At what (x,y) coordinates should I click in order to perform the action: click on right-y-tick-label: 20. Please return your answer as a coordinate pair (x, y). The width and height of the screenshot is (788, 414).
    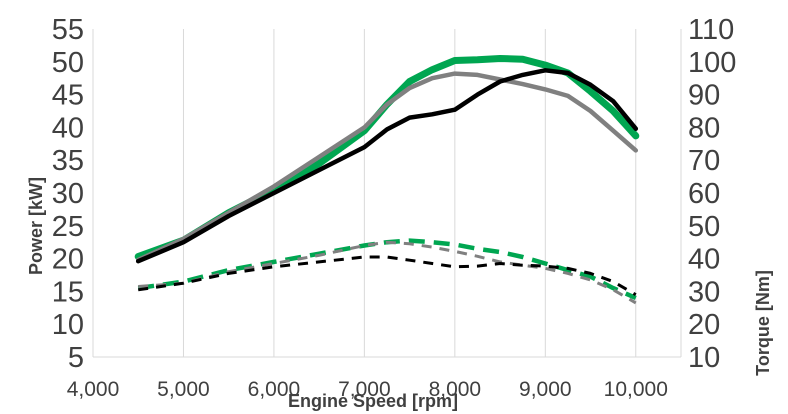
    Looking at the image, I should click on (704, 325).